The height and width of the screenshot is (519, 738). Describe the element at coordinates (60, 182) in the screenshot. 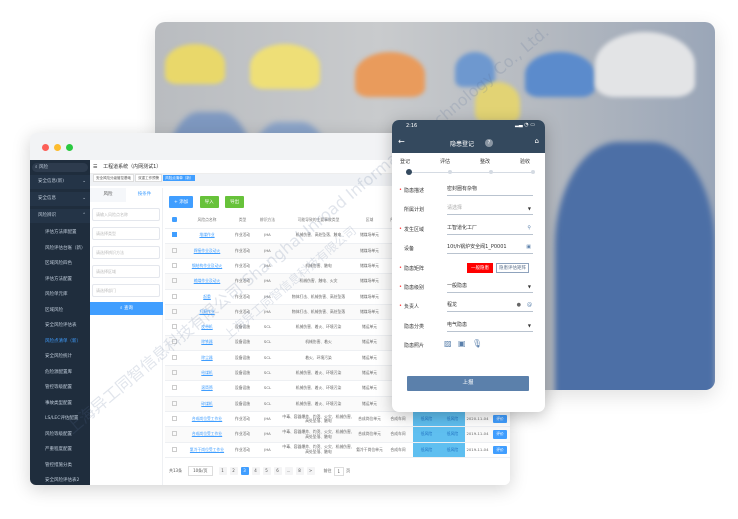

I see `sidebar-item: 安全信息(新) ⌄` at that location.